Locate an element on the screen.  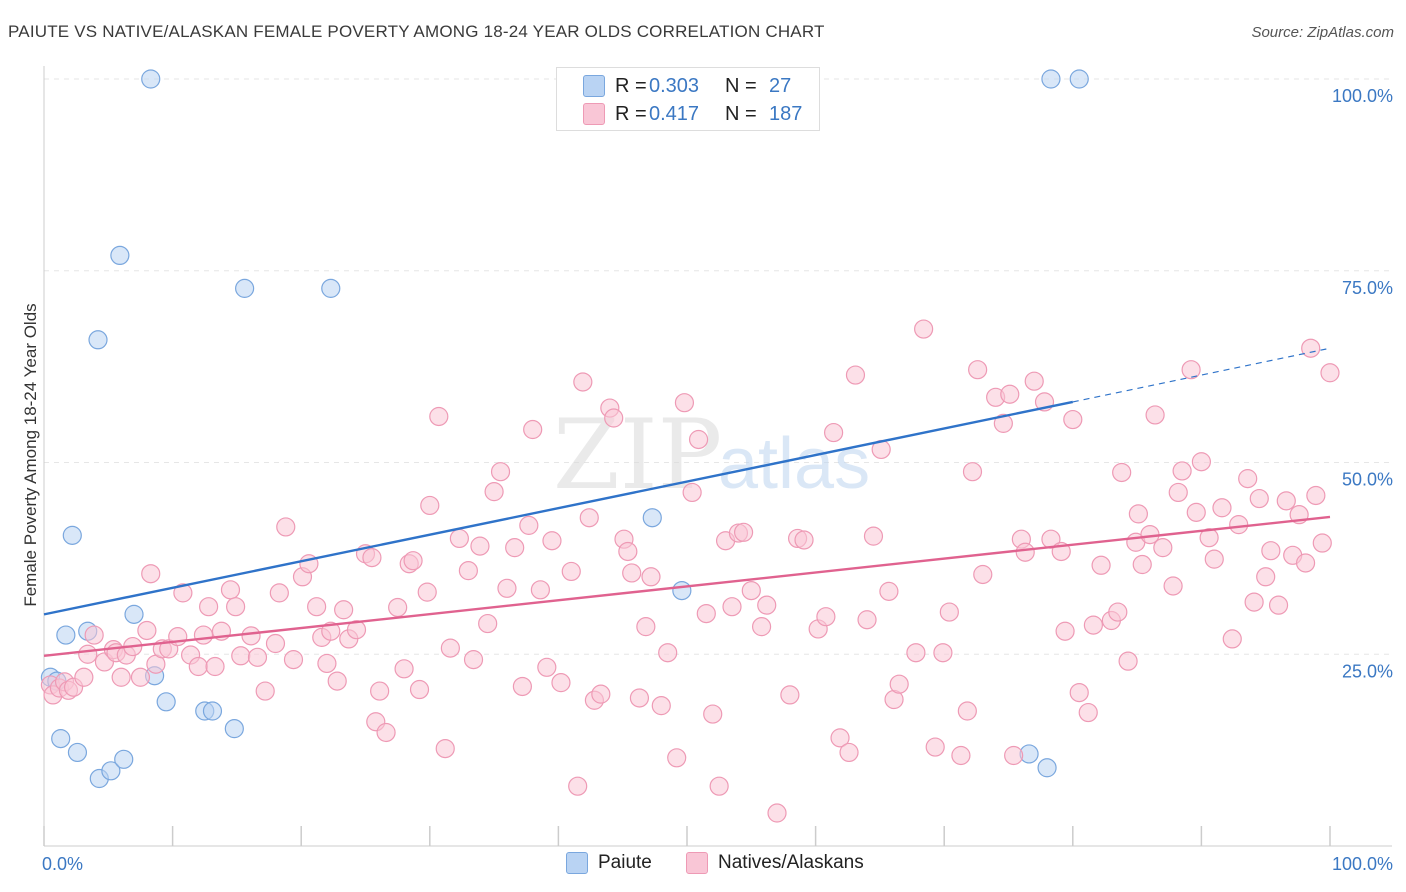
paiute-legend-swatch is located at coordinates (577, 863).